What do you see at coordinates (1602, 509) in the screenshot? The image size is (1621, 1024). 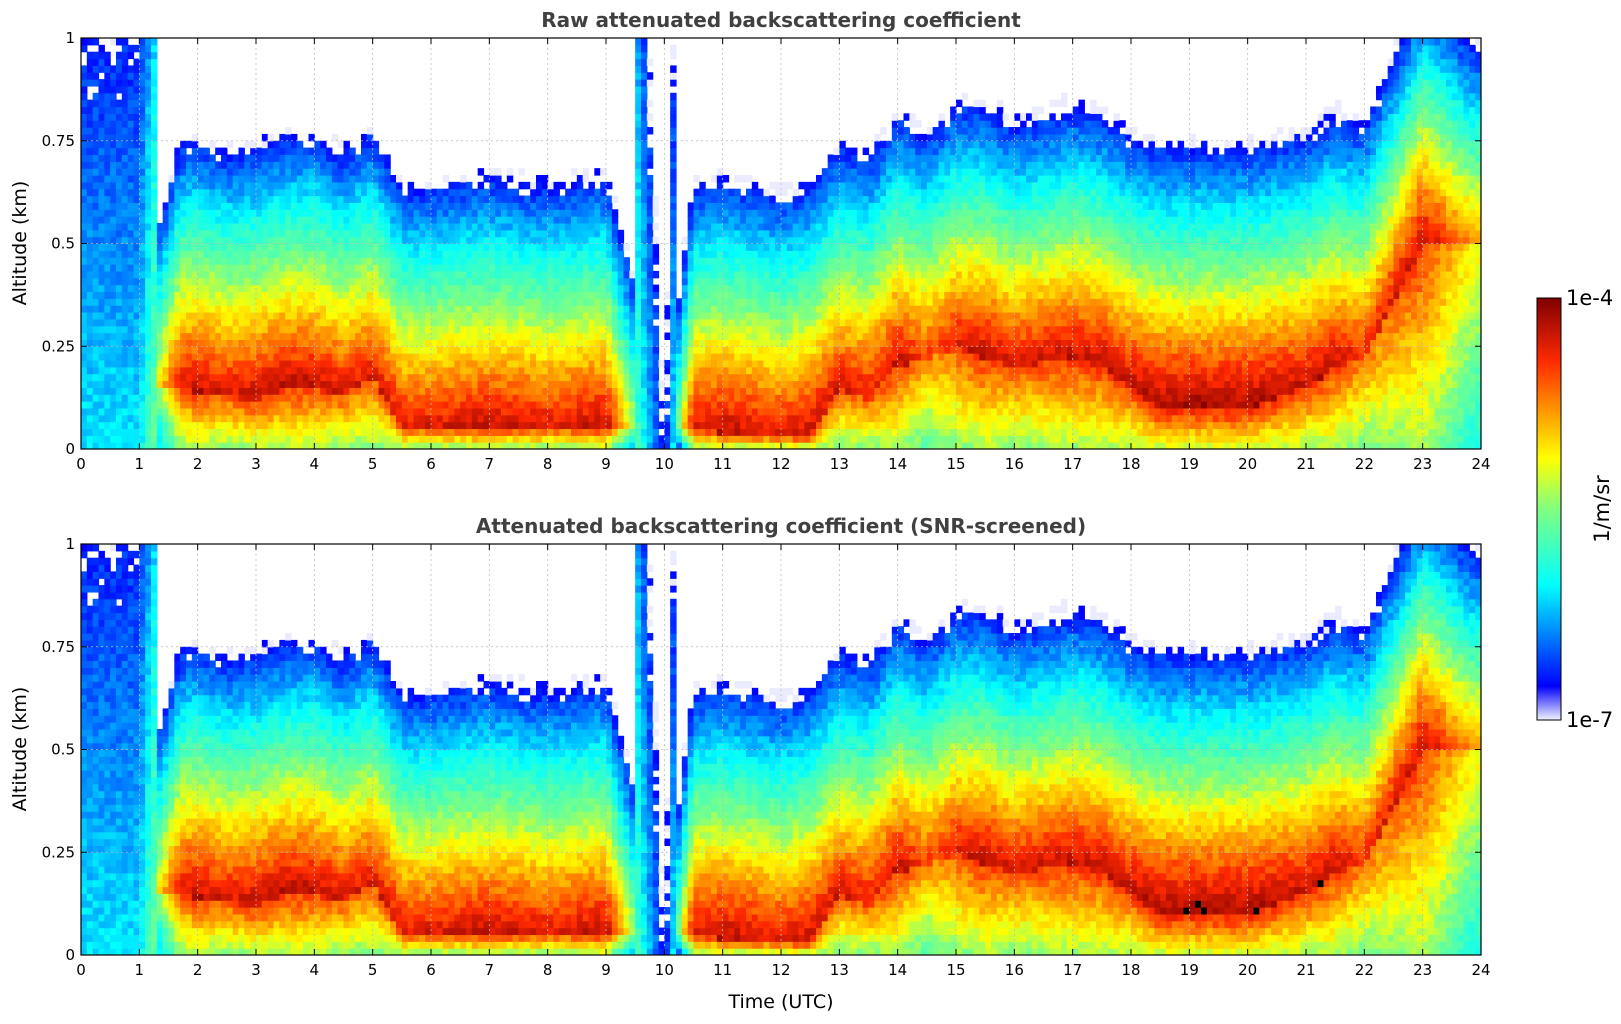 I see `colorbar-unit-label: 1/m/sr` at bounding box center [1602, 509].